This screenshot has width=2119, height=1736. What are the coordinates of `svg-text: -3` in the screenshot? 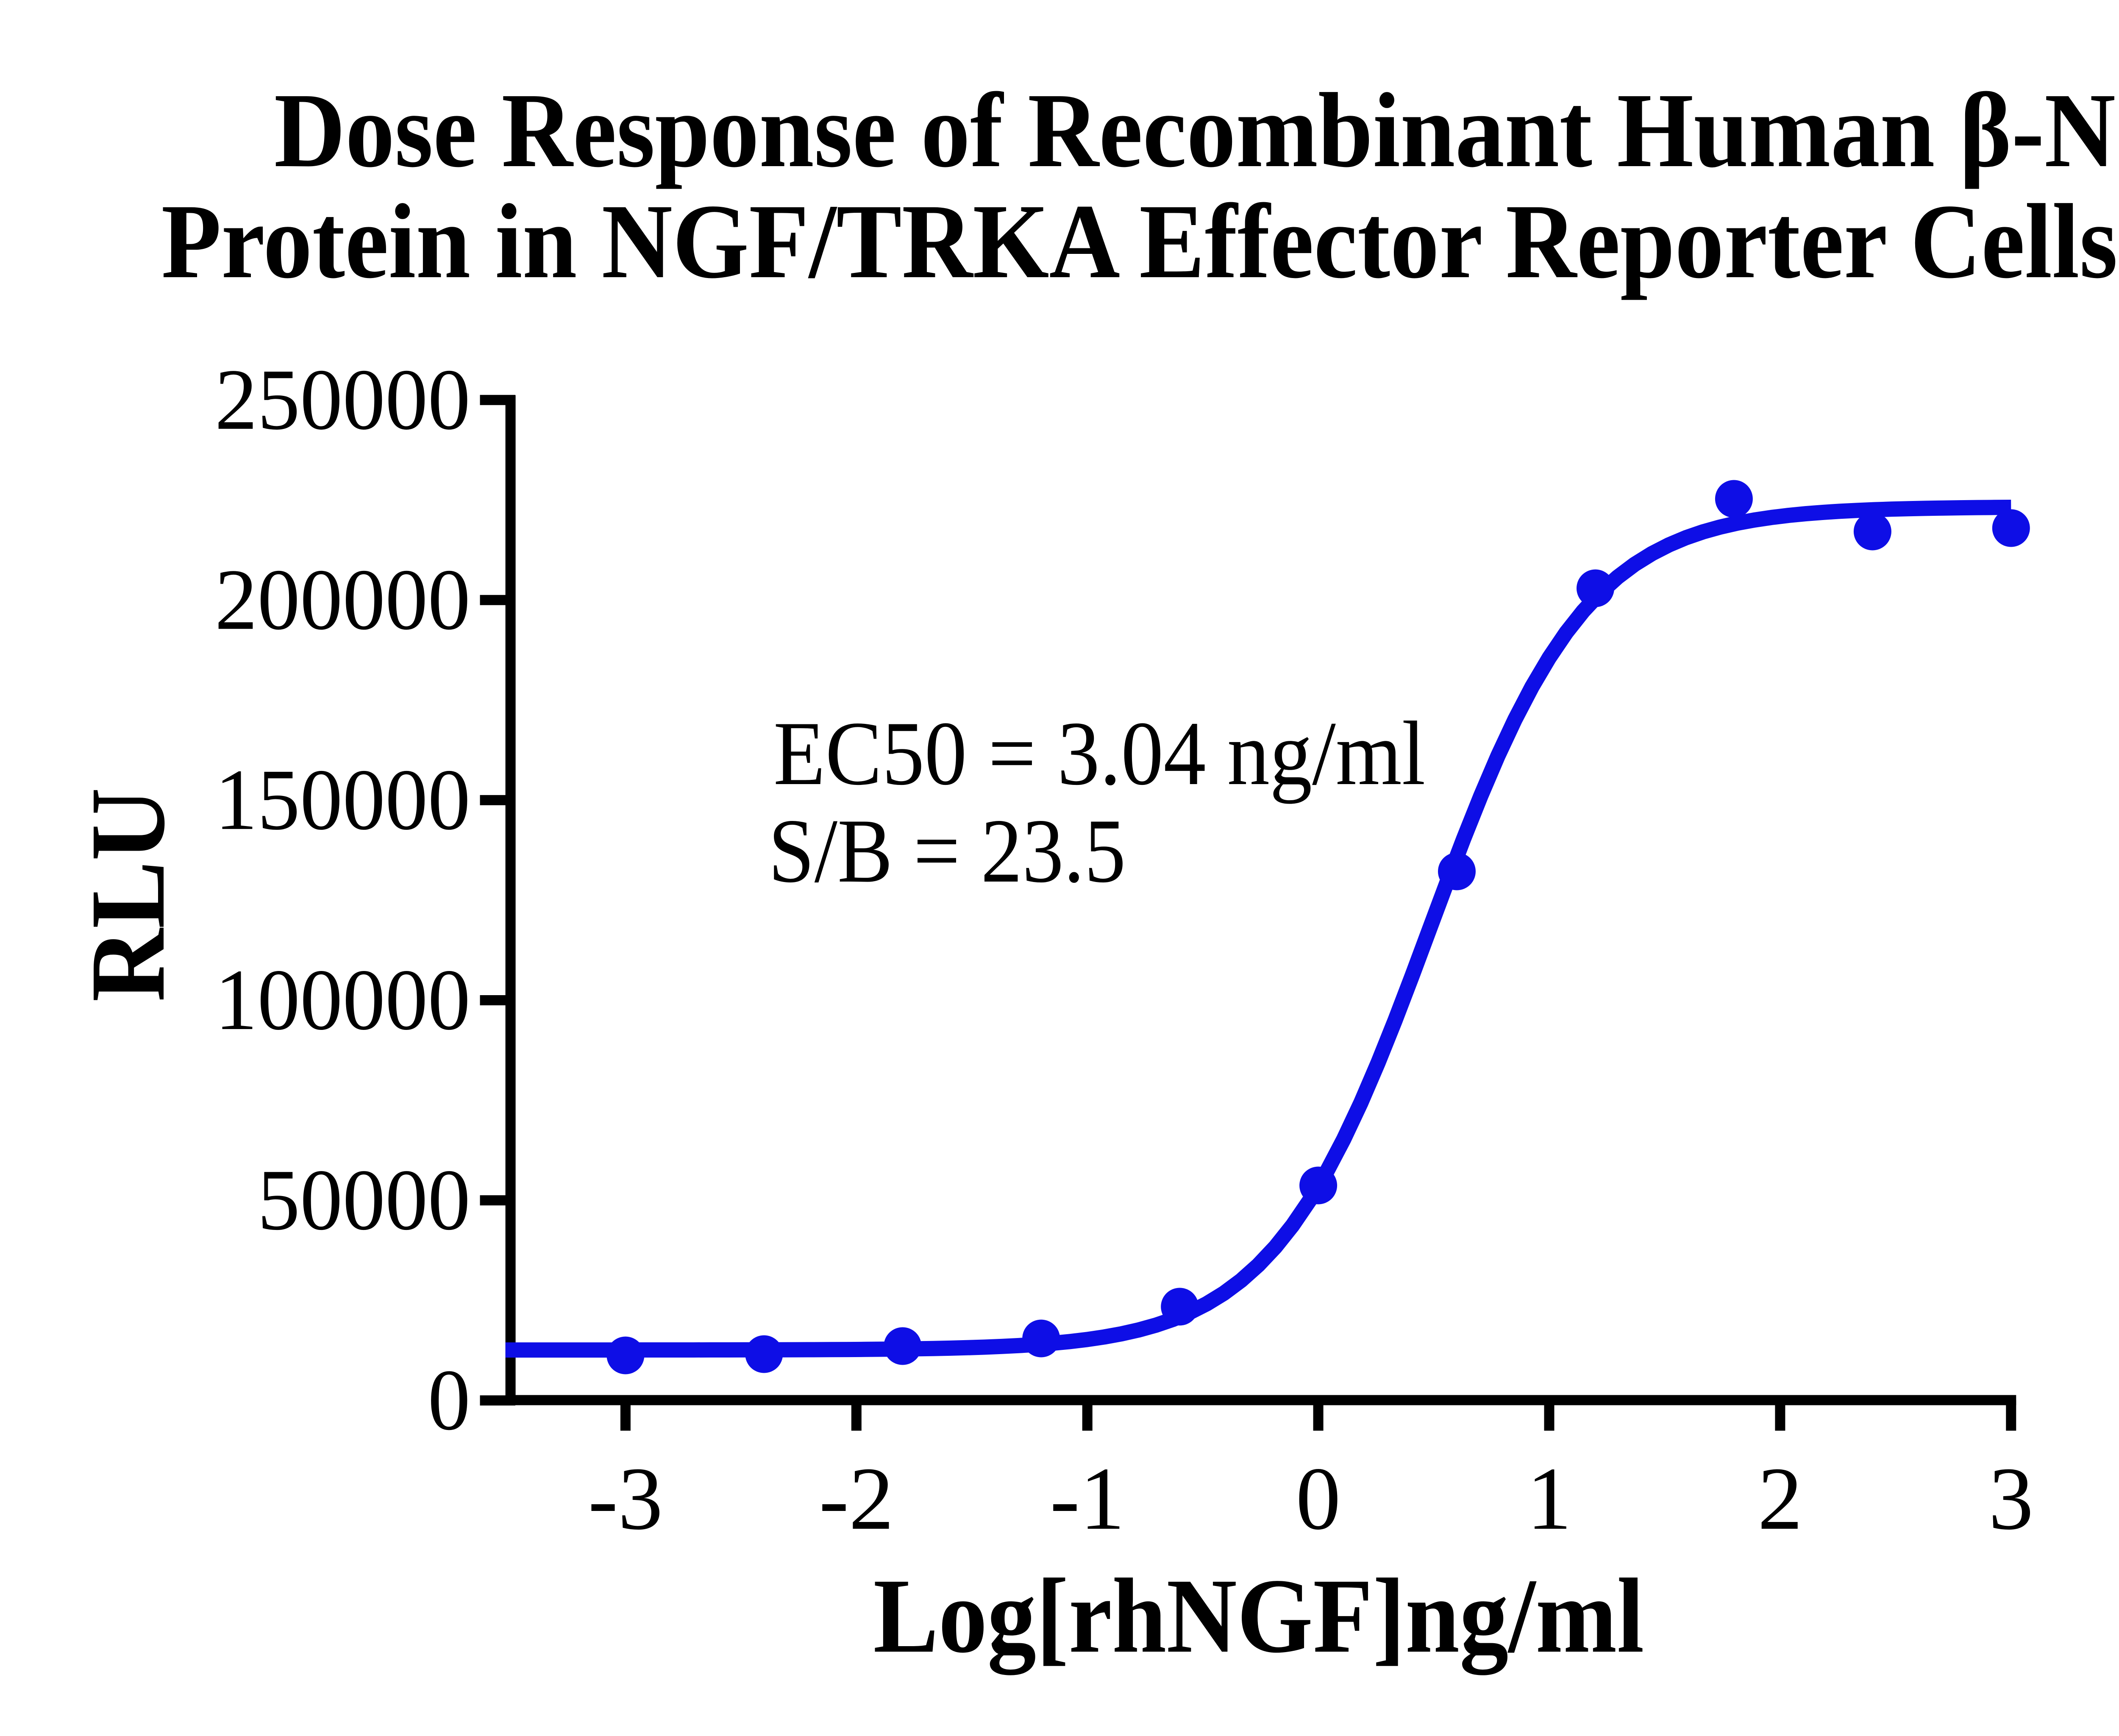 It's located at (626, 1498).